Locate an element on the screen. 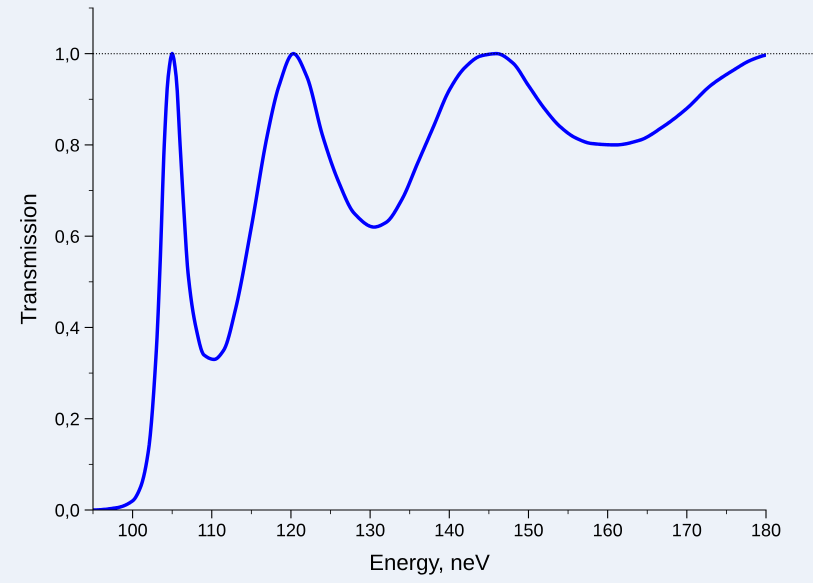 The image size is (813, 583). y-axis-title: Transmission is located at coordinates (28, 259).